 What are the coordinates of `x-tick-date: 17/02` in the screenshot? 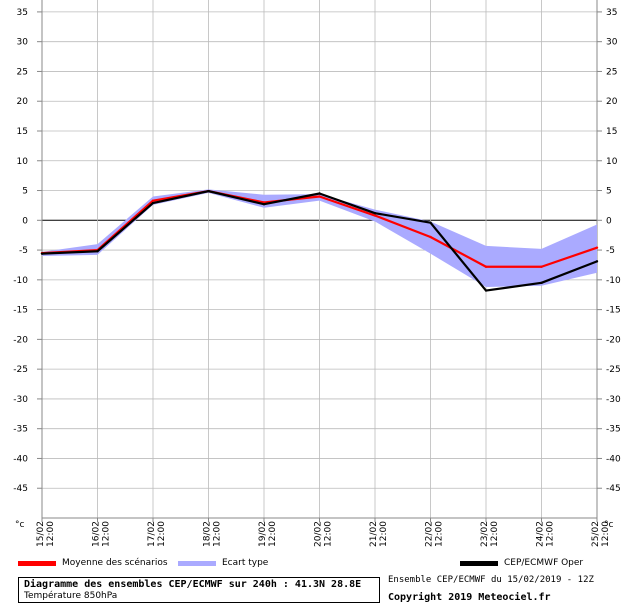 It's located at (152, 534).